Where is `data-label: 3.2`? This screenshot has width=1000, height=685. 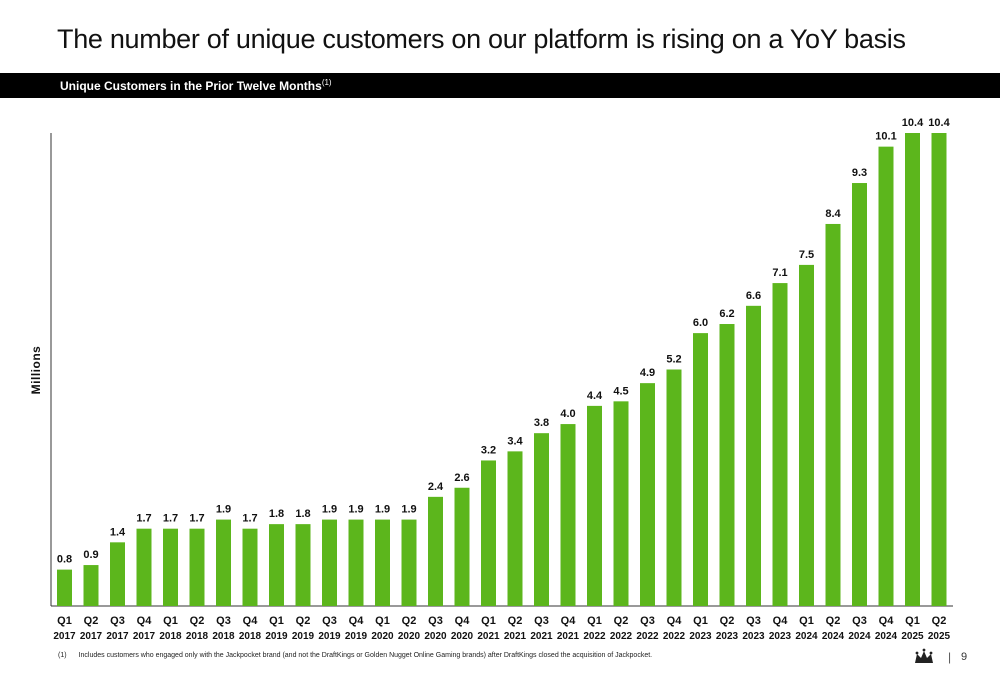
data-label: 3.2 is located at coordinates (488, 450).